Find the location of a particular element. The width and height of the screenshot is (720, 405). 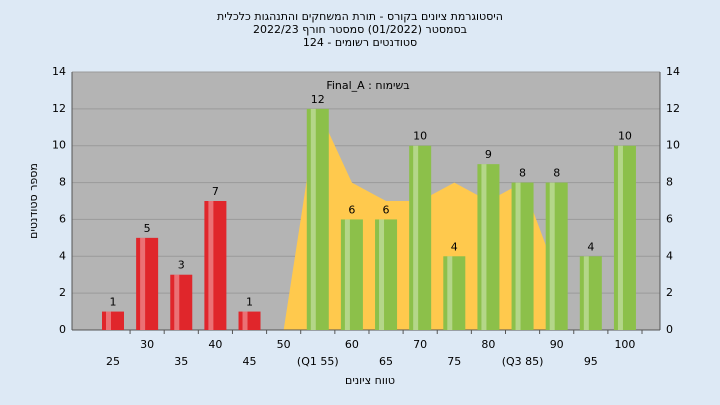

x-tick-label: 70 is located at coordinates (420, 344).